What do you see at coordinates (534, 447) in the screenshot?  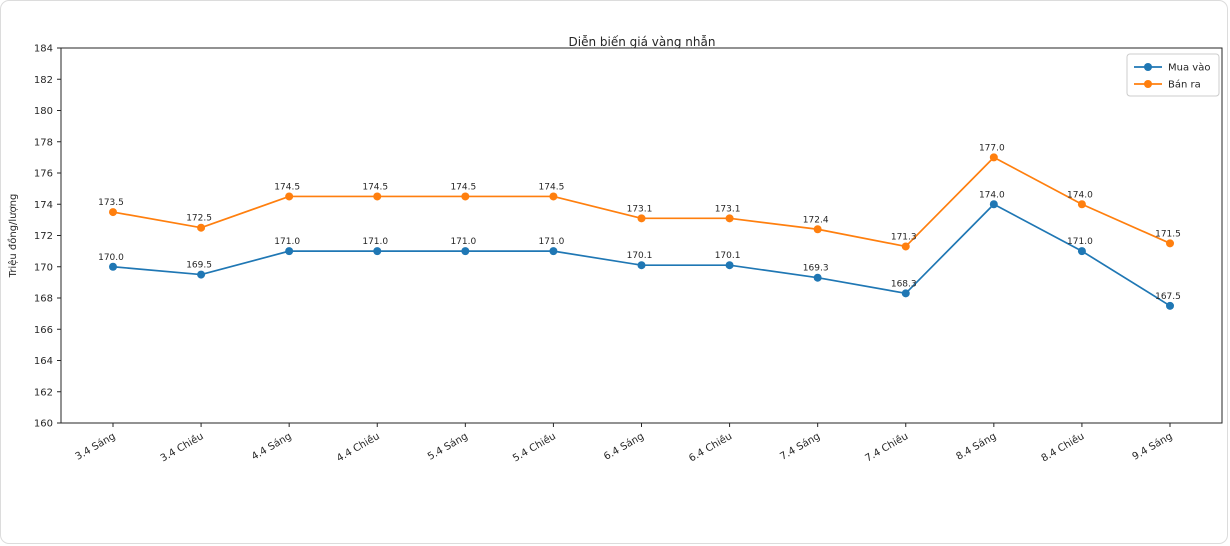 I see `x-tick-label: 5.4 Chiều` at bounding box center [534, 447].